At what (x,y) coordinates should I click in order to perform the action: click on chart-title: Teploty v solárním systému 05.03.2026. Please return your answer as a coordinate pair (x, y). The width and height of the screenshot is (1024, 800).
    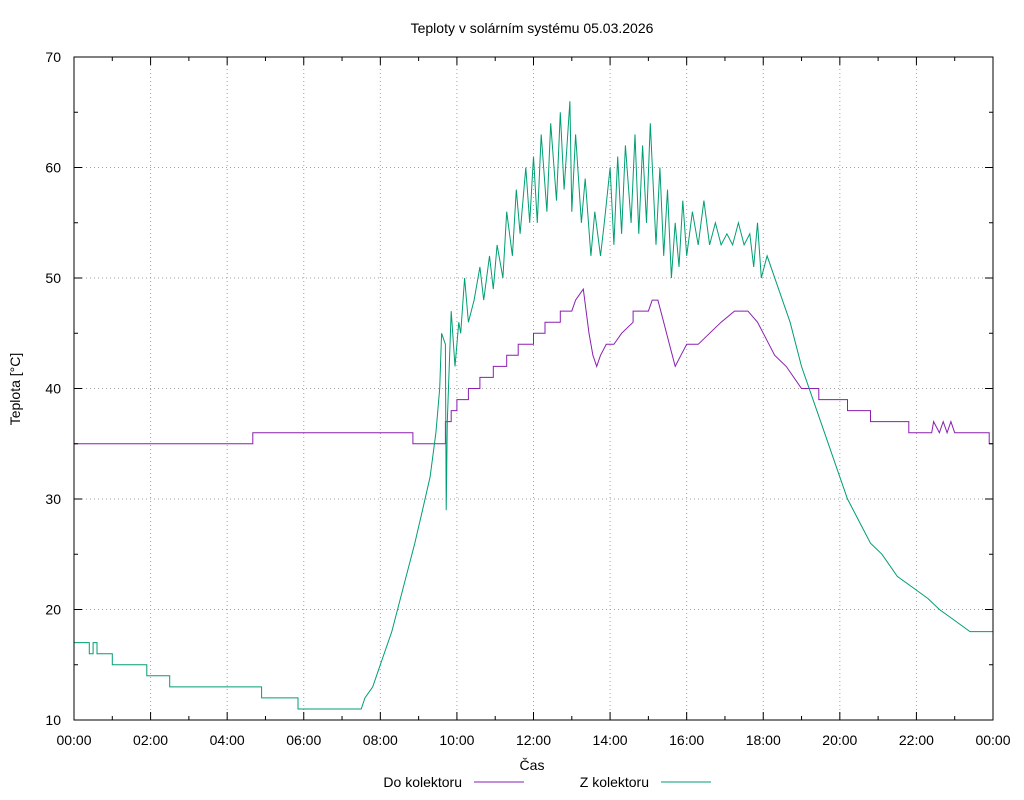
    Looking at the image, I should click on (532, 28).